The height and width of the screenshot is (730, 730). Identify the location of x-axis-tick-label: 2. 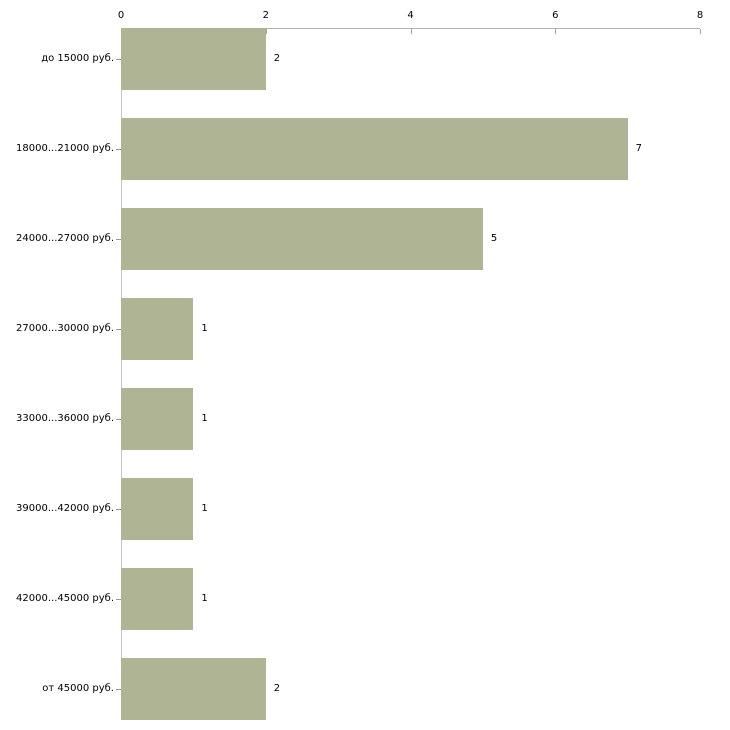
(265, 15).